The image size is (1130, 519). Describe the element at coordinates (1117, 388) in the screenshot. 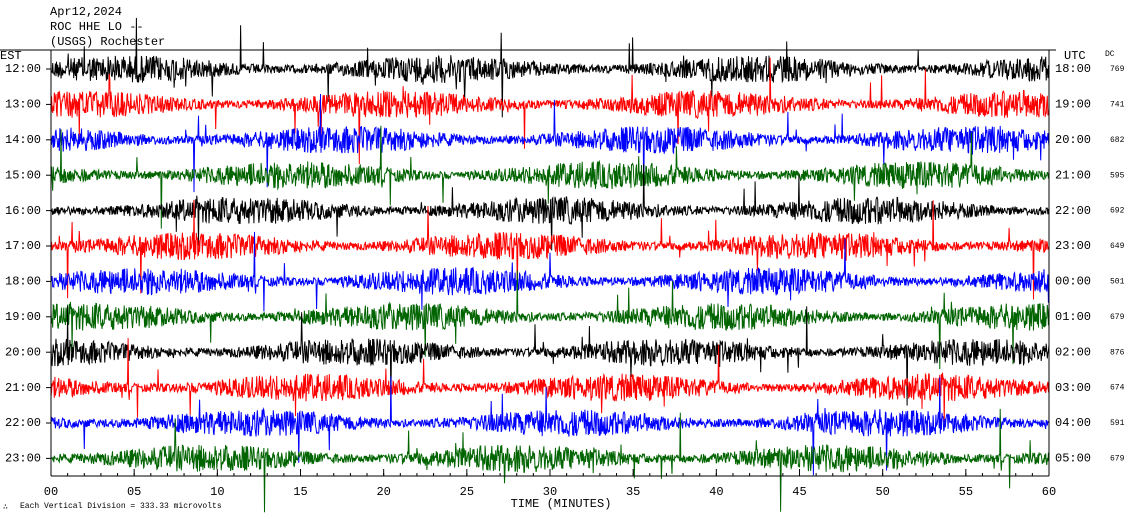

I see `dc-value: 674` at that location.